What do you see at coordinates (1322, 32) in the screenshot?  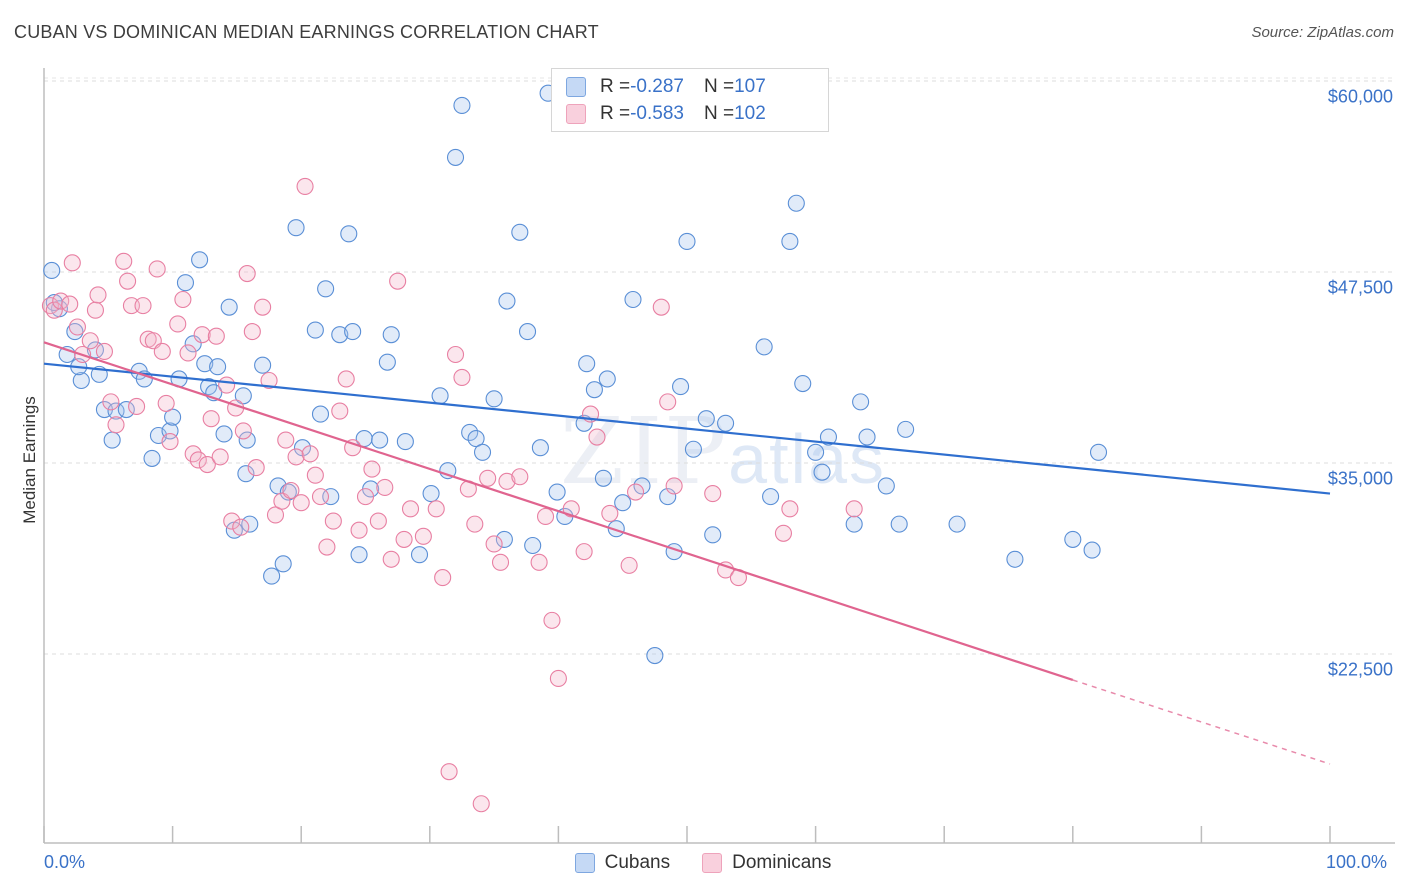 I see `source-credit: Source: ZipAtlas.com` at bounding box center [1322, 32].